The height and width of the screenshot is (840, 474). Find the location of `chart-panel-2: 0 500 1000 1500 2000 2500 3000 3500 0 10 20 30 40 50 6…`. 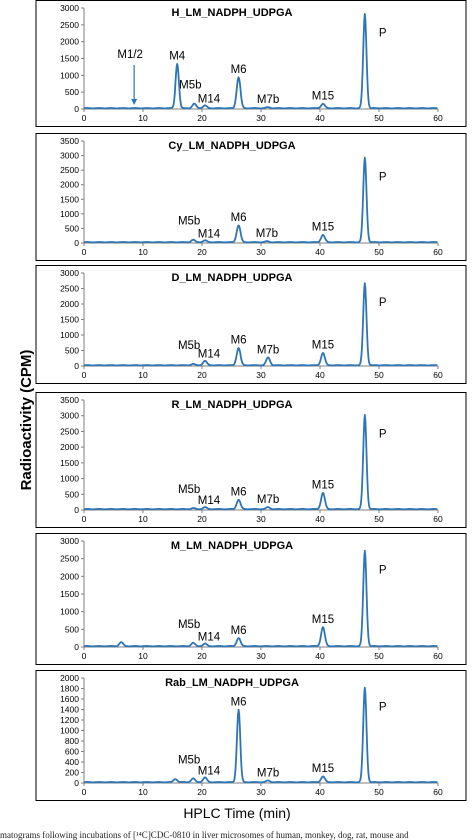

chart-panel-2: 0 500 1000 1500 2000 2500 3000 3500 0 10 20 30 40 50 6… is located at coordinates (251, 197).